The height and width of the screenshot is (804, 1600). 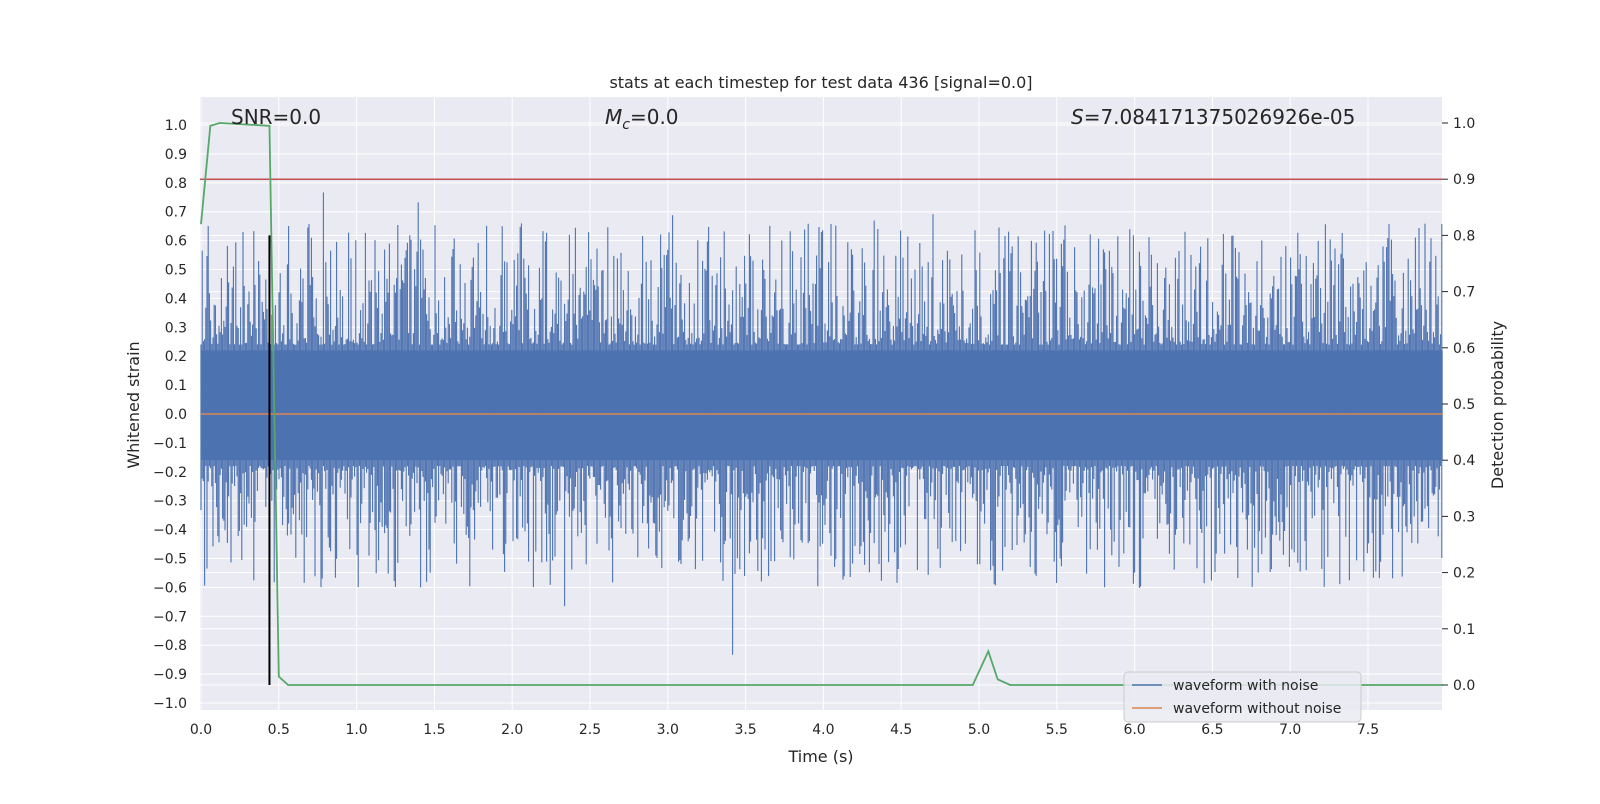 What do you see at coordinates (654, 117) in the screenshot?
I see `annotation-chirp-mass-value: =0.0` at bounding box center [654, 117].